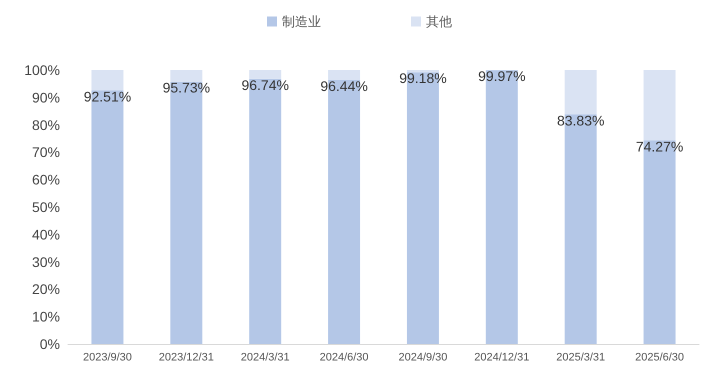 The height and width of the screenshot is (382, 719). I want to click on data-label: 74.27%, so click(660, 146).